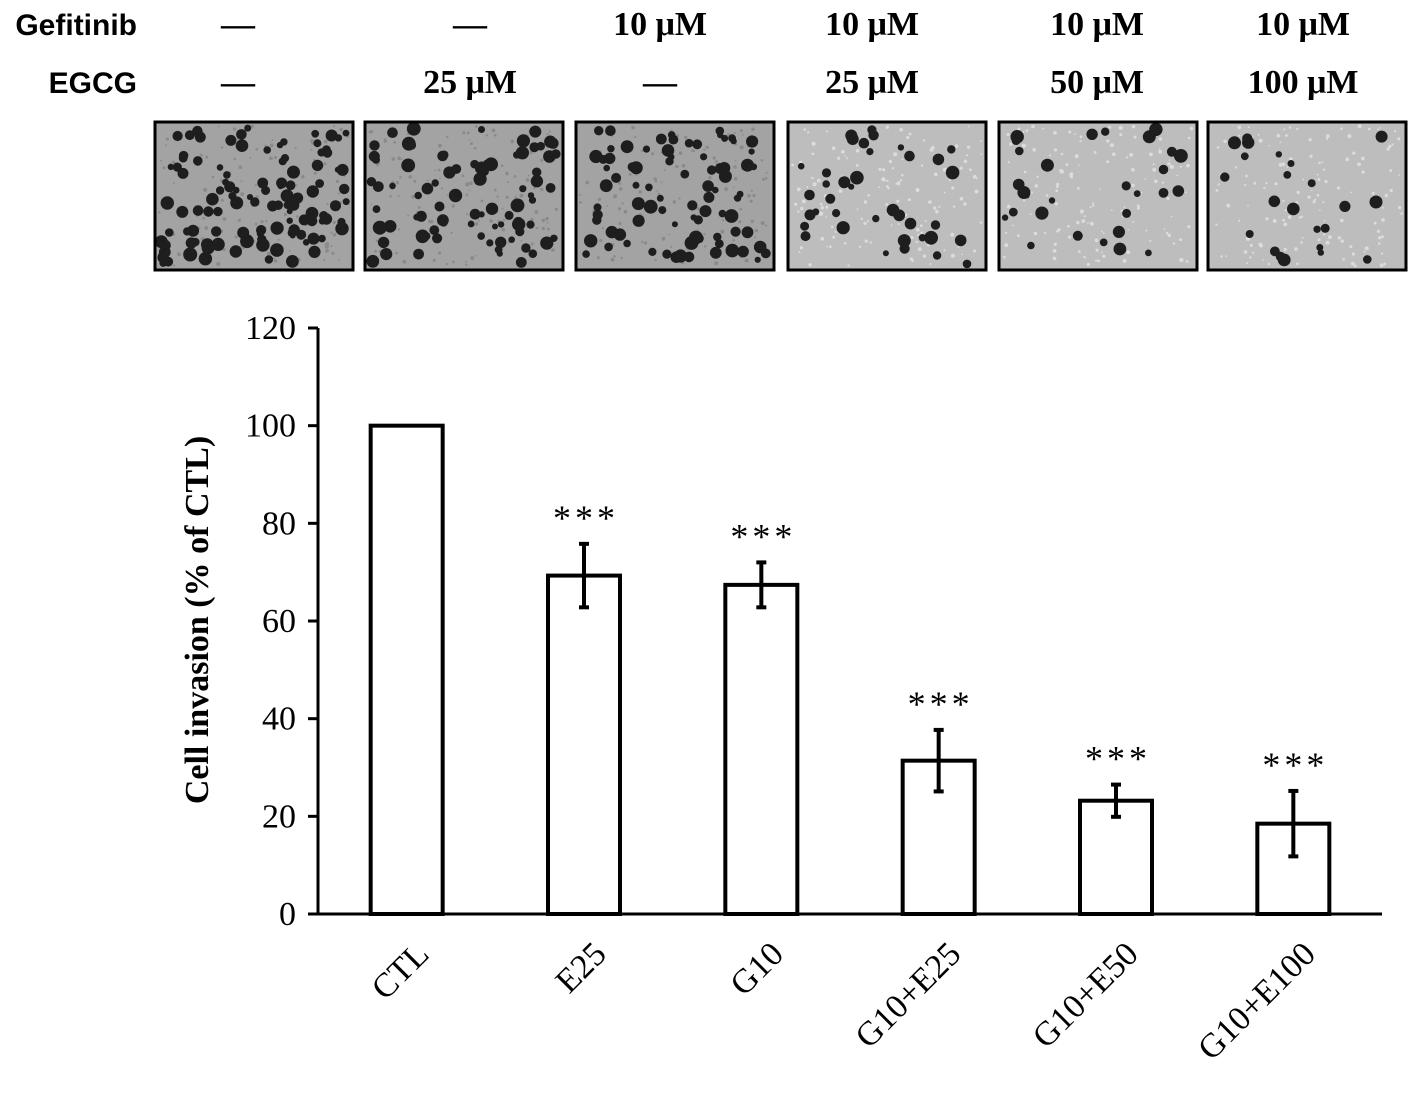  What do you see at coordinates (406, 669) in the screenshot?
I see `bar-ctl` at bounding box center [406, 669].